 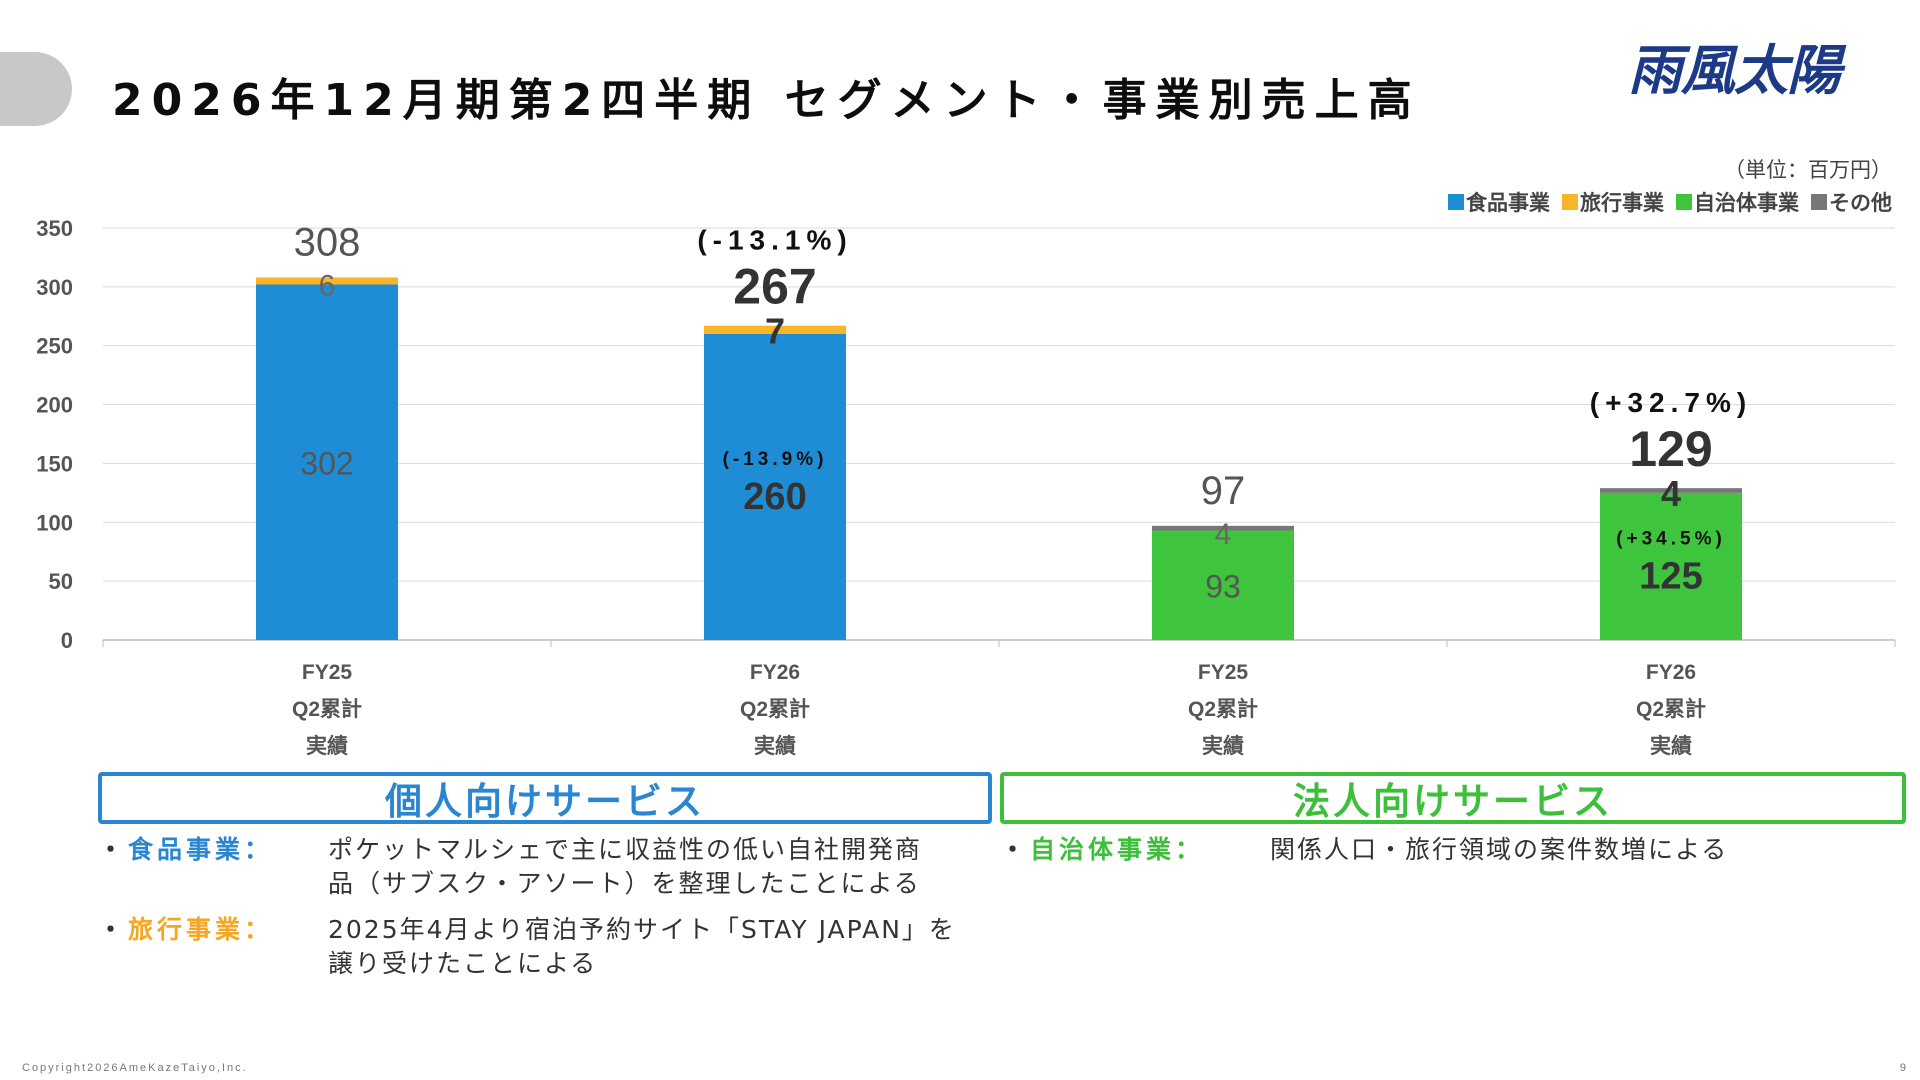 What do you see at coordinates (1570, 202) in the screenshot?
I see `legend-swatch-travel` at bounding box center [1570, 202].